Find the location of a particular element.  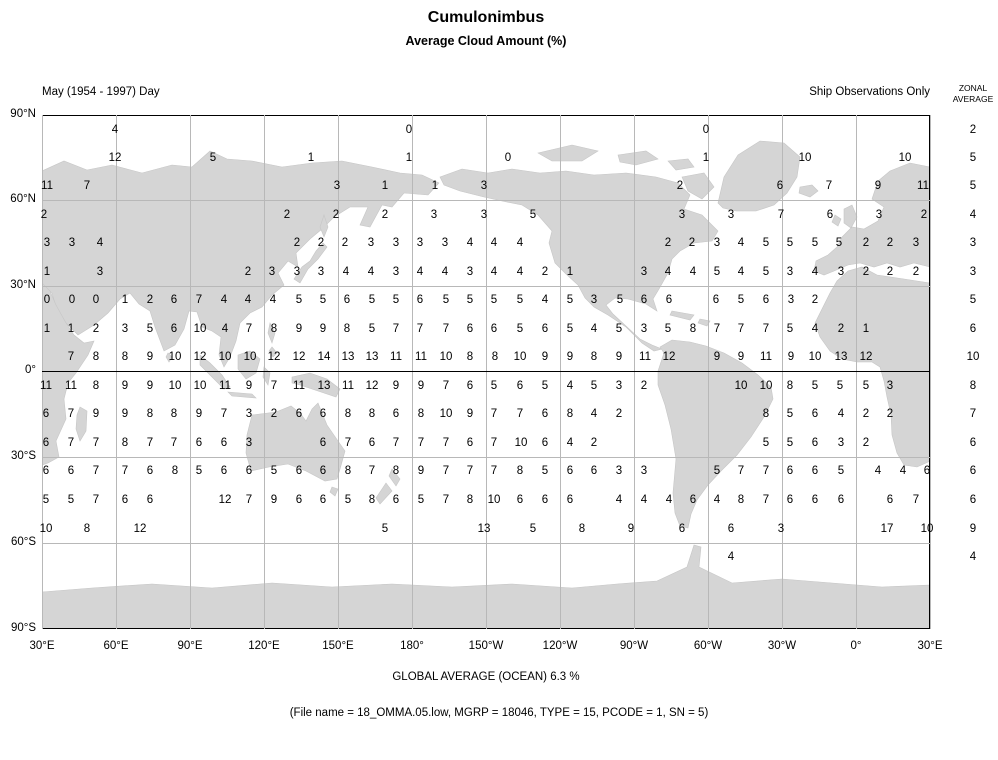

zonal-header-line2: AVERAGE is located at coordinates (973, 99).